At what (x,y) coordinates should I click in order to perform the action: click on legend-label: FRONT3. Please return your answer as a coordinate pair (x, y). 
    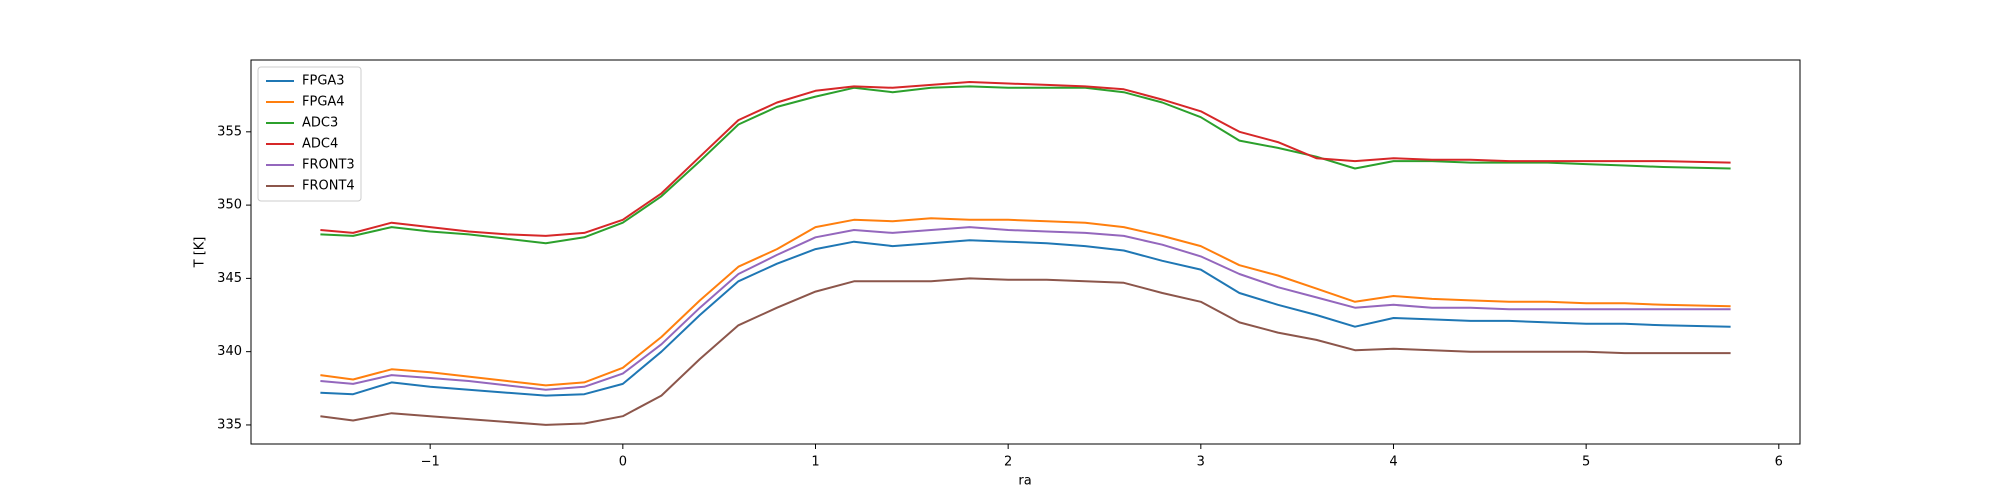
    Looking at the image, I should click on (328, 165).